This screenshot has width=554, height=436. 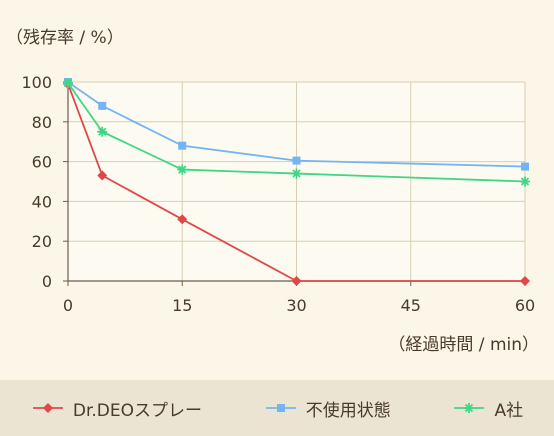 What do you see at coordinates (463, 345) in the screenshot?
I see `x-axis-label: （経過時間 / min）` at bounding box center [463, 345].